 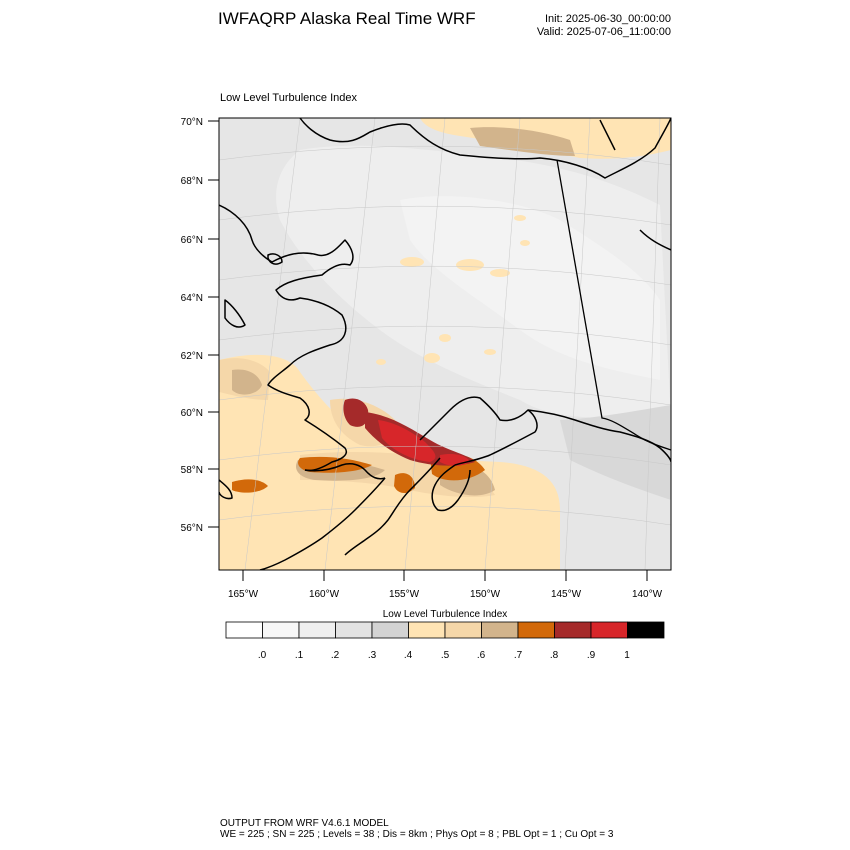 I want to click on colorbar-label: .8, so click(x=554, y=655).